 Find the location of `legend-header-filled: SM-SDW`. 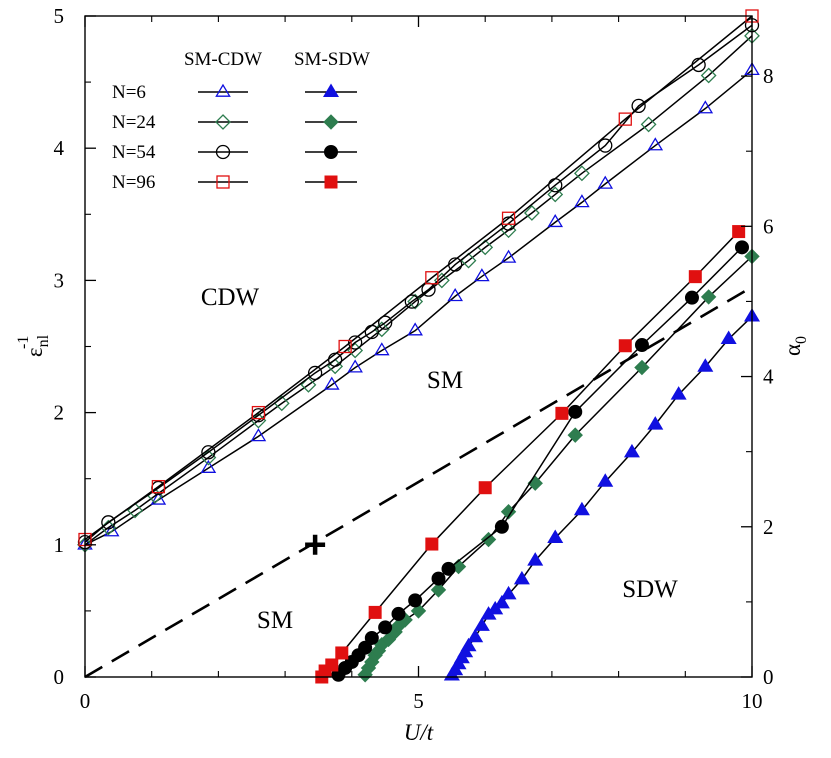

legend-header-filled: SM-SDW is located at coordinates (332, 59).